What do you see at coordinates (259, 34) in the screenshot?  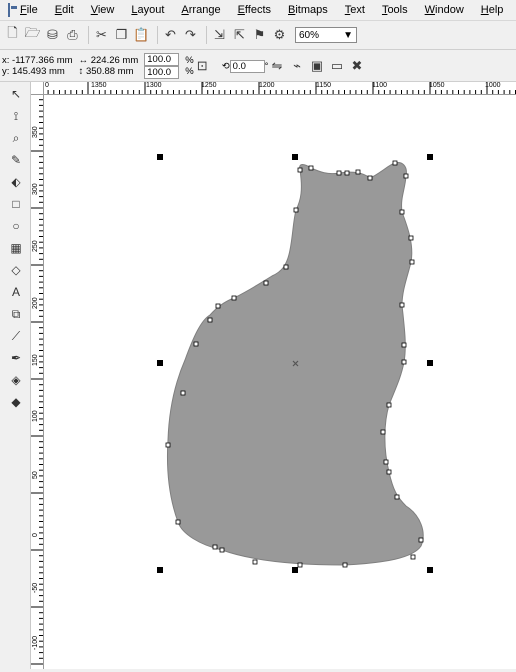 I see `launcher-icon: ⚑` at bounding box center [259, 34].